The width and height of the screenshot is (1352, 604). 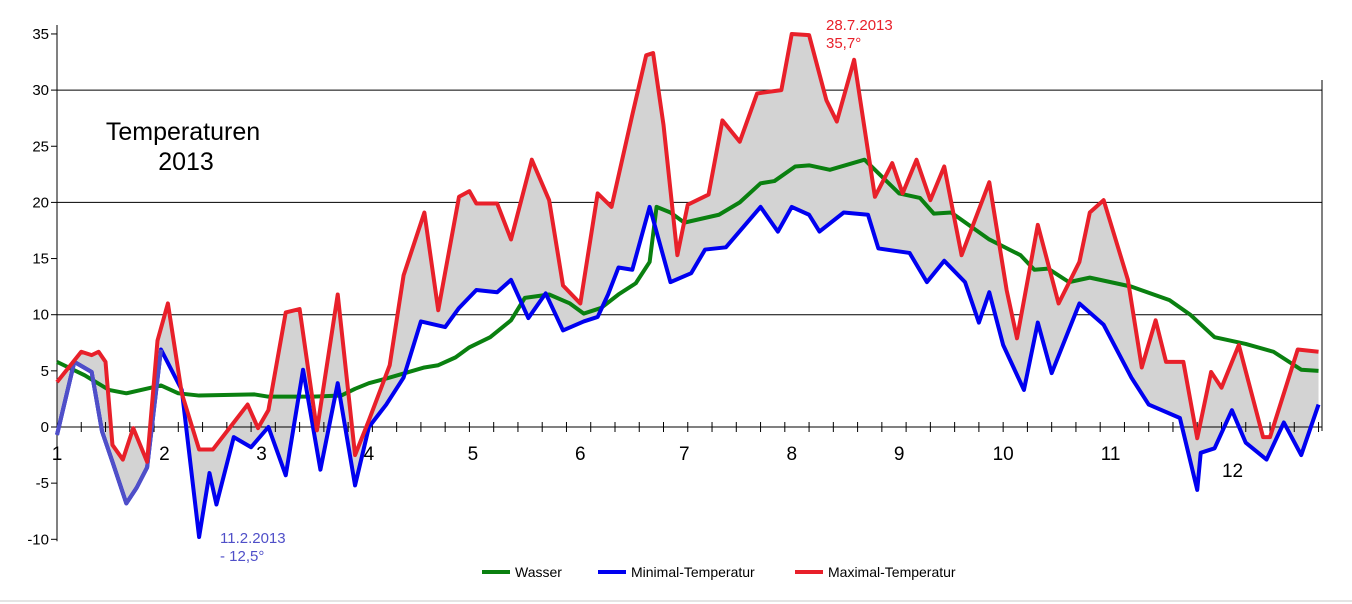 I want to click on y-tick-label: 15, so click(x=40, y=259).